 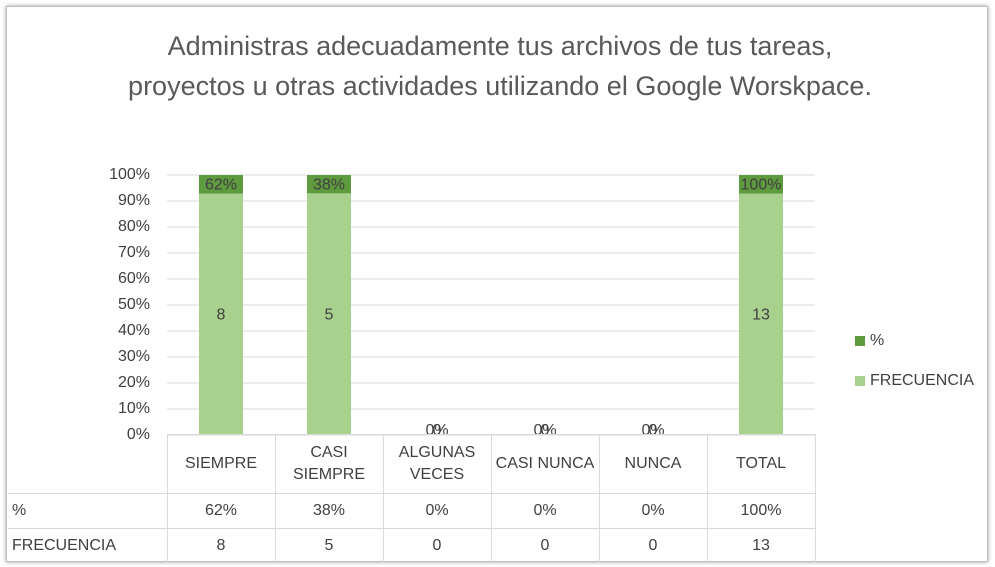 I want to click on table-category: ALGUNAS VECES, so click(x=437, y=464).